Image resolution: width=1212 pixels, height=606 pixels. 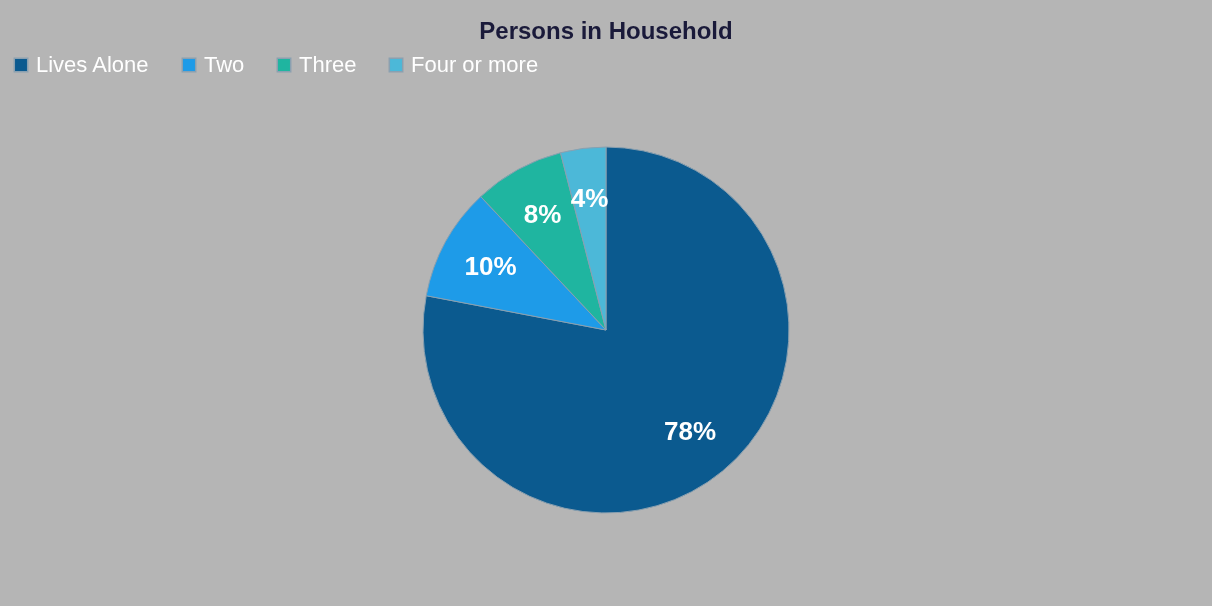 I want to click on data-label: 4%, so click(x=589, y=198).